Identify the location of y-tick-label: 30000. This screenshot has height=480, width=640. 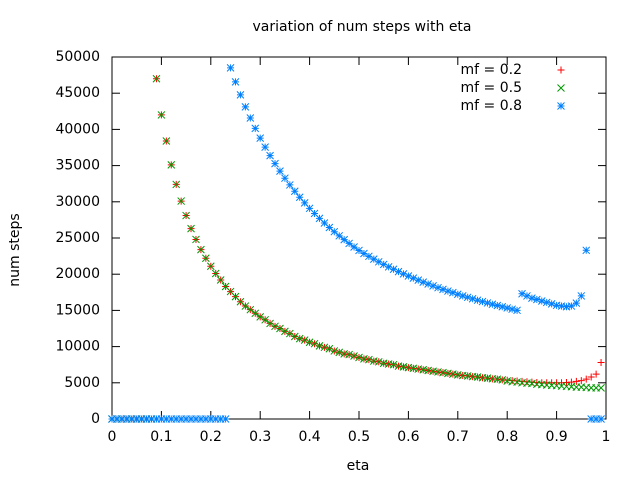
(77, 202).